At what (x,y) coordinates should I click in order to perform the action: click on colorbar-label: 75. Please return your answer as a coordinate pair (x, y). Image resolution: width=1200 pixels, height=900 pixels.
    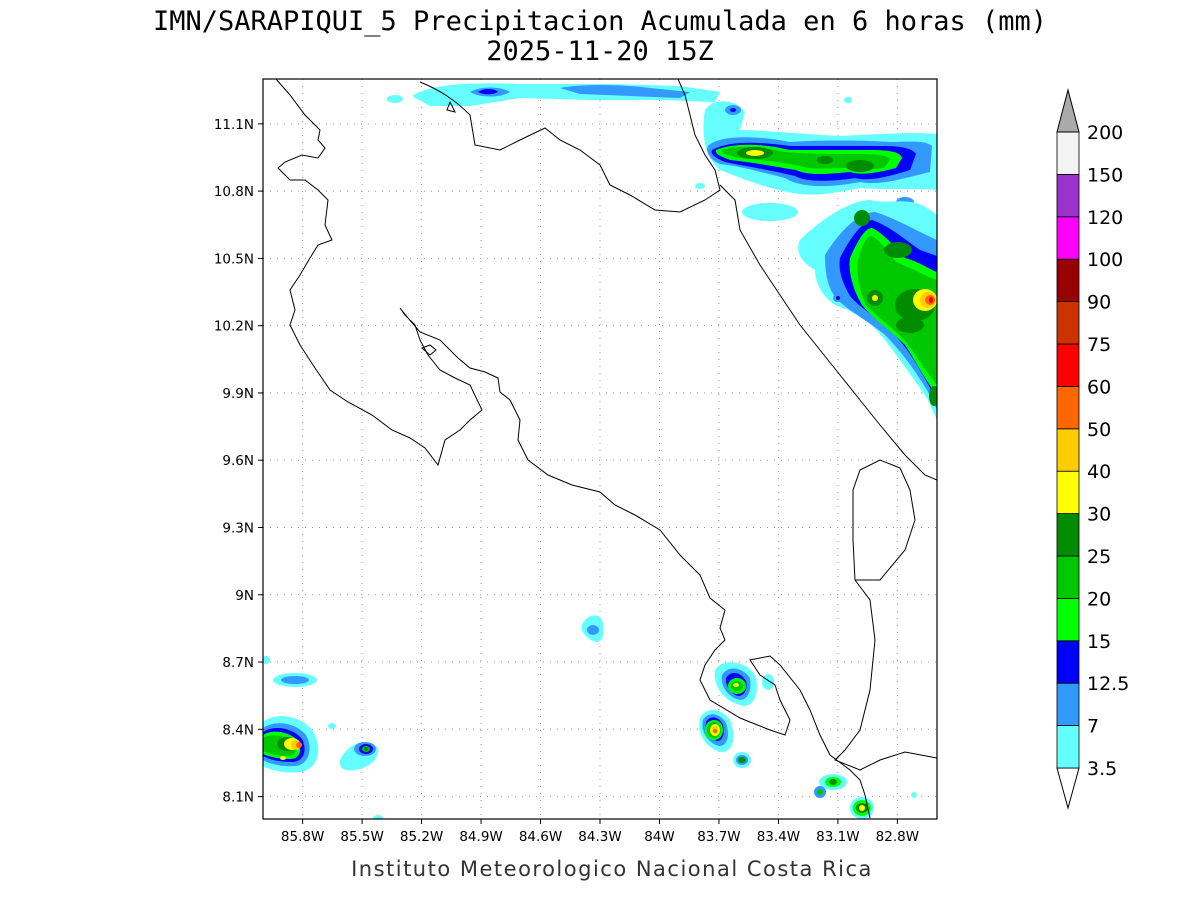
    Looking at the image, I should click on (1099, 345).